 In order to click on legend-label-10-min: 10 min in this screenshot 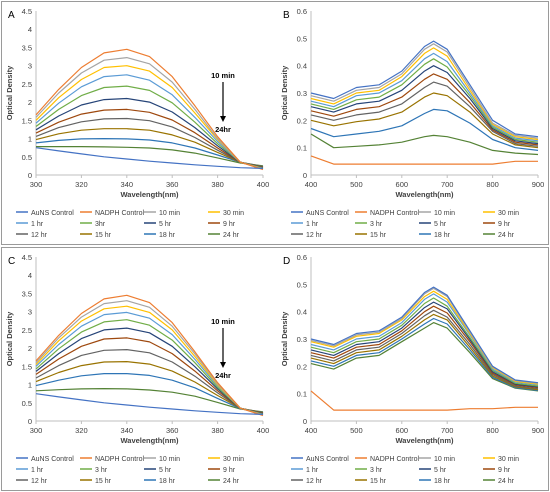, I will do `click(169, 459)`.